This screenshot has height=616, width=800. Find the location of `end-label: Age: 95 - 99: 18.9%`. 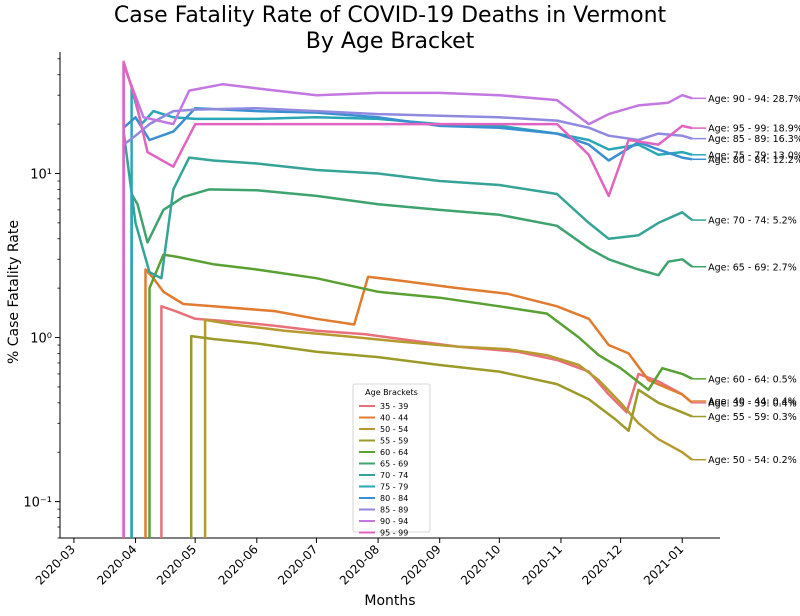

end-label: Age: 95 - 99: 18.9% is located at coordinates (754, 129).